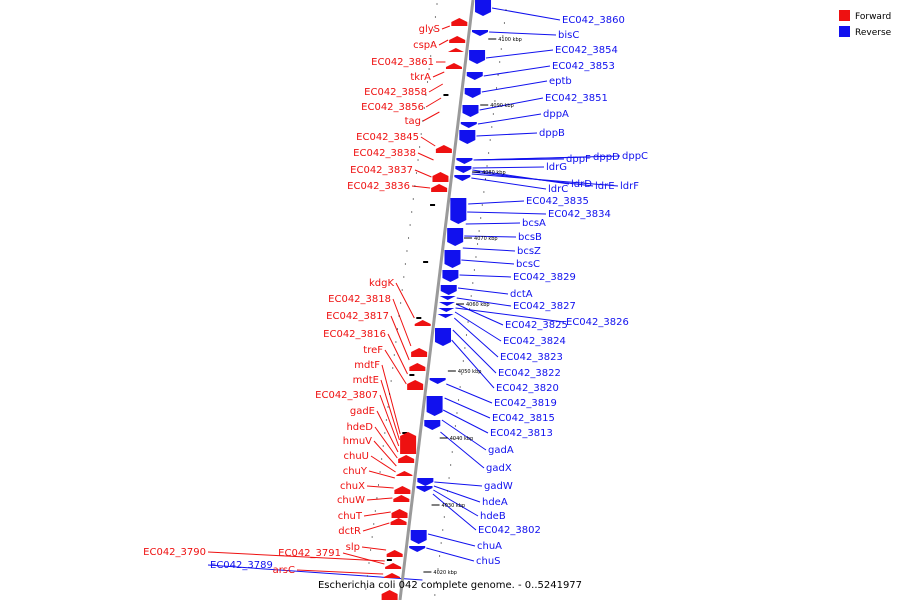  Describe the element at coordinates (498, 486) in the screenshot. I see `gene-label-gadw: gadW` at that location.